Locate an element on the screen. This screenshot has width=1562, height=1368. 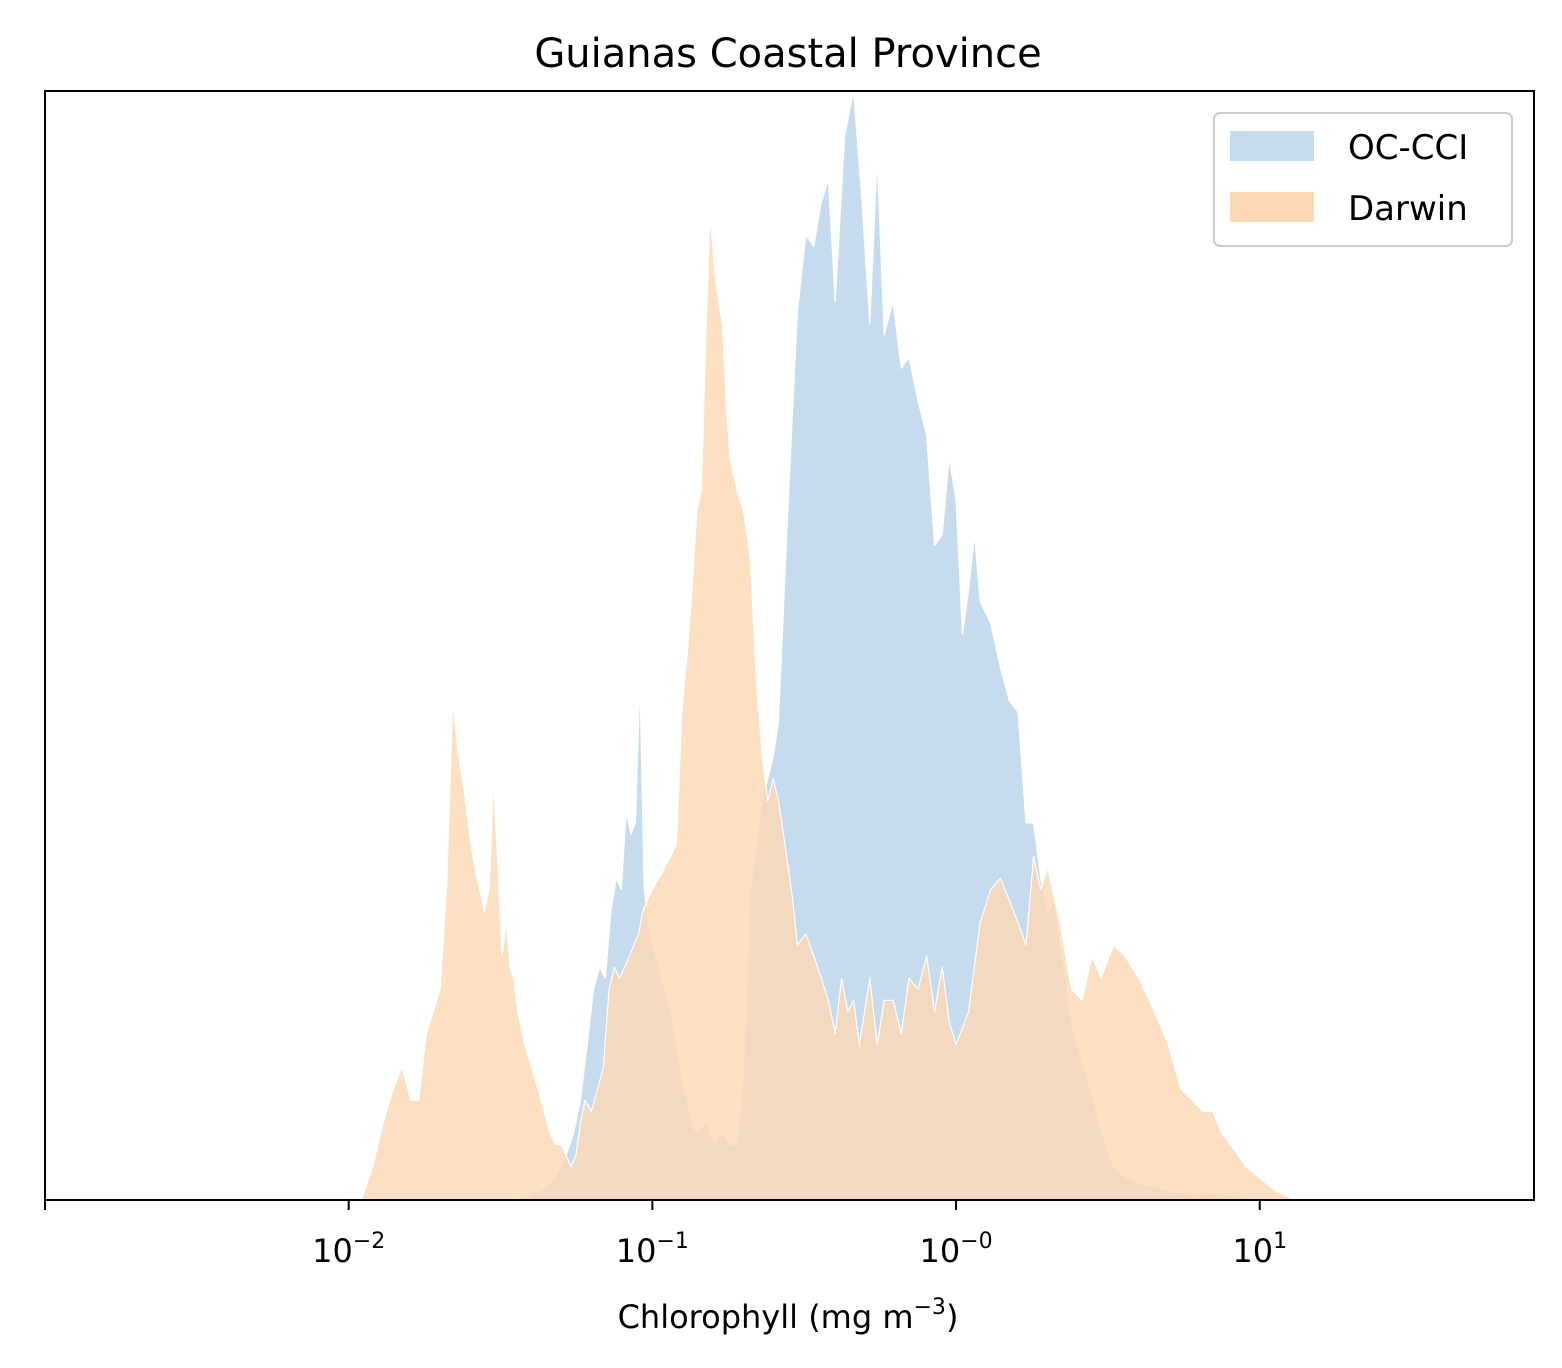
x-axis-label-sup: −3 is located at coordinates (930, 1307).